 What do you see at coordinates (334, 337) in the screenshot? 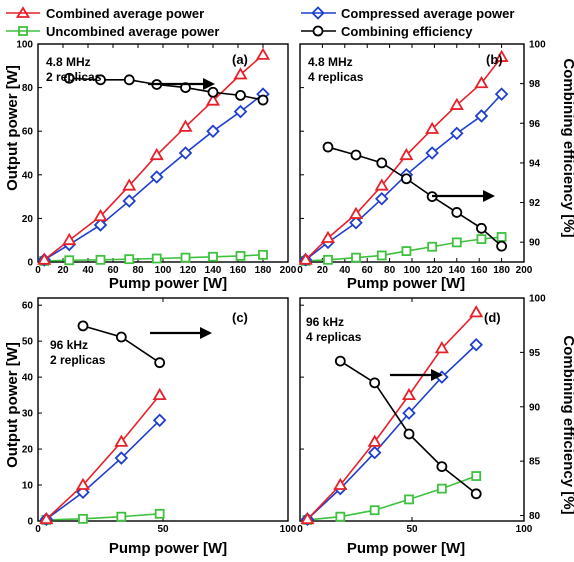
I see `panel-annotation: 4 replicas` at bounding box center [334, 337].